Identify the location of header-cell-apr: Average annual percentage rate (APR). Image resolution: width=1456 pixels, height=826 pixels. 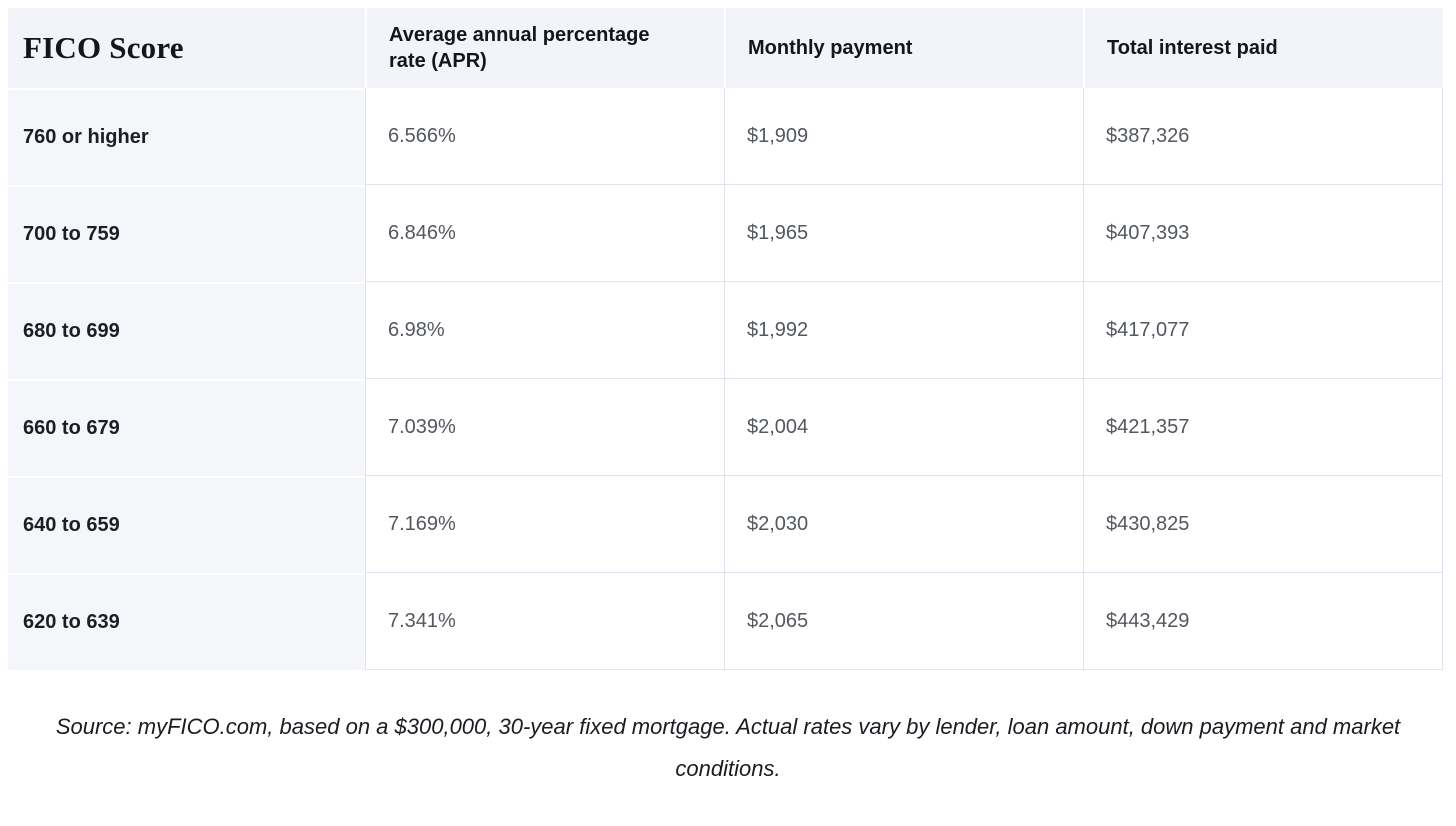
(544, 48).